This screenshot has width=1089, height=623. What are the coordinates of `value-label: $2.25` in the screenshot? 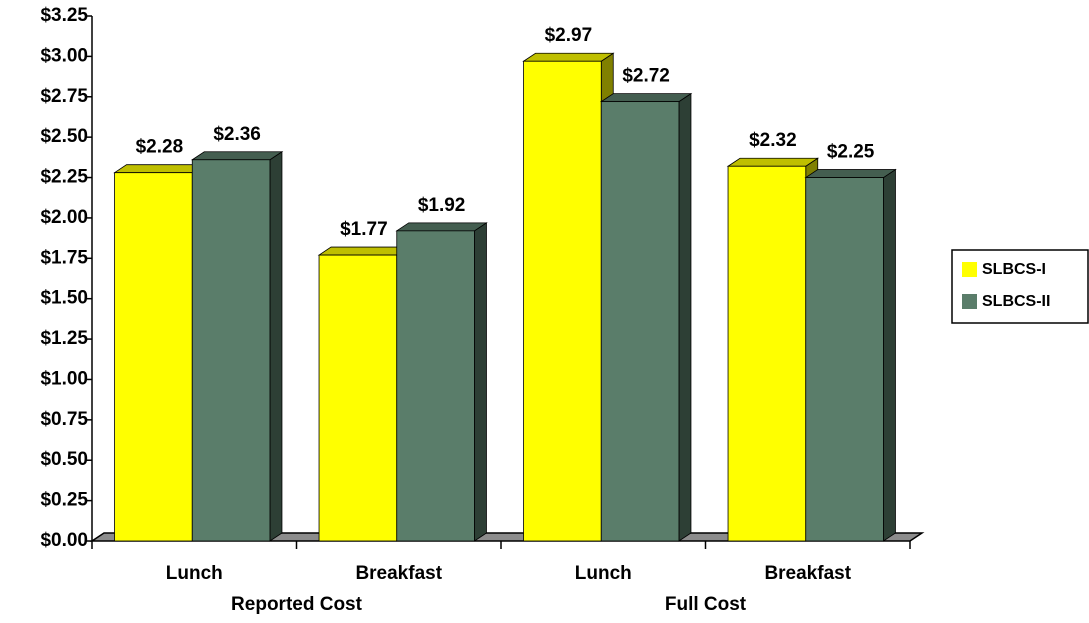 It's located at (851, 152).